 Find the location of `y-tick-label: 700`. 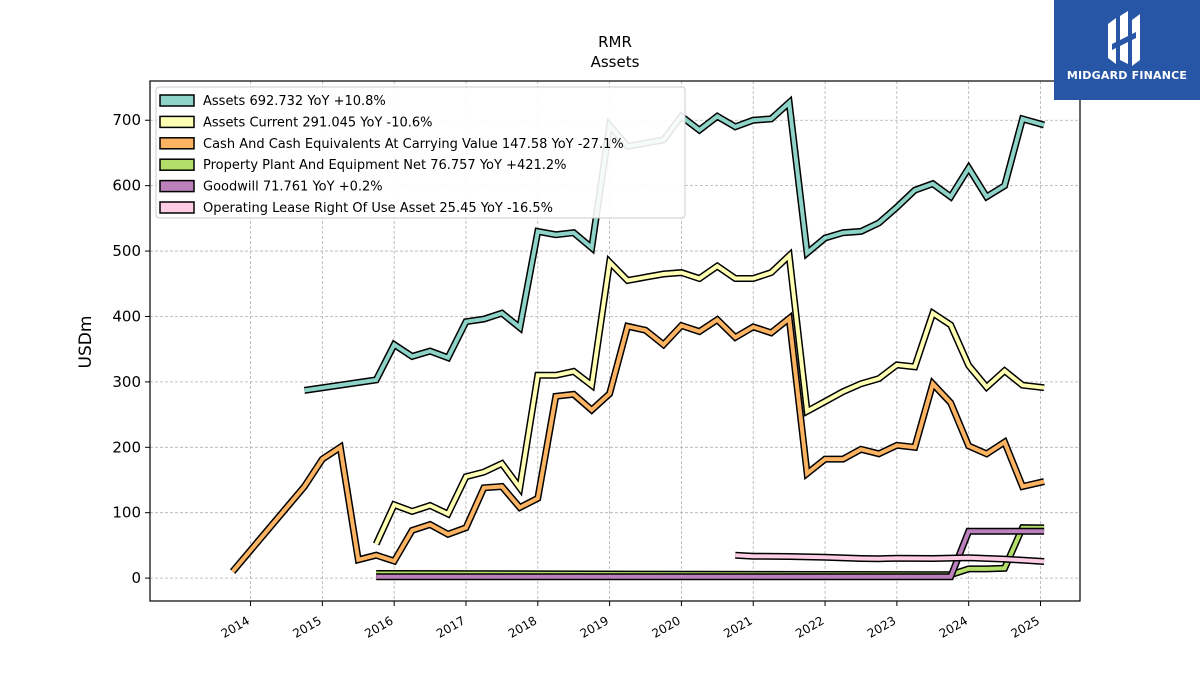

y-tick-label: 700 is located at coordinates (126, 120).